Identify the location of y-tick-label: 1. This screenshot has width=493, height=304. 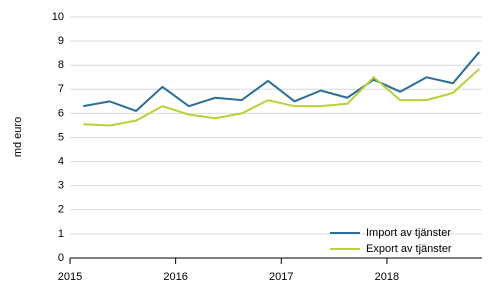
(61, 234).